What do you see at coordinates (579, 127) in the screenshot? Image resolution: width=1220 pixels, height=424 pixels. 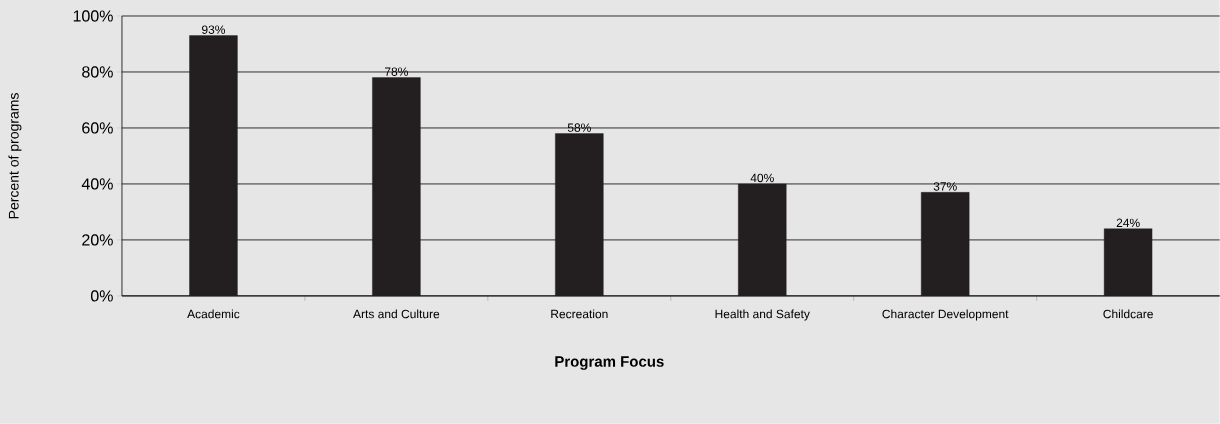 I see `data-label: 58%` at bounding box center [579, 127].